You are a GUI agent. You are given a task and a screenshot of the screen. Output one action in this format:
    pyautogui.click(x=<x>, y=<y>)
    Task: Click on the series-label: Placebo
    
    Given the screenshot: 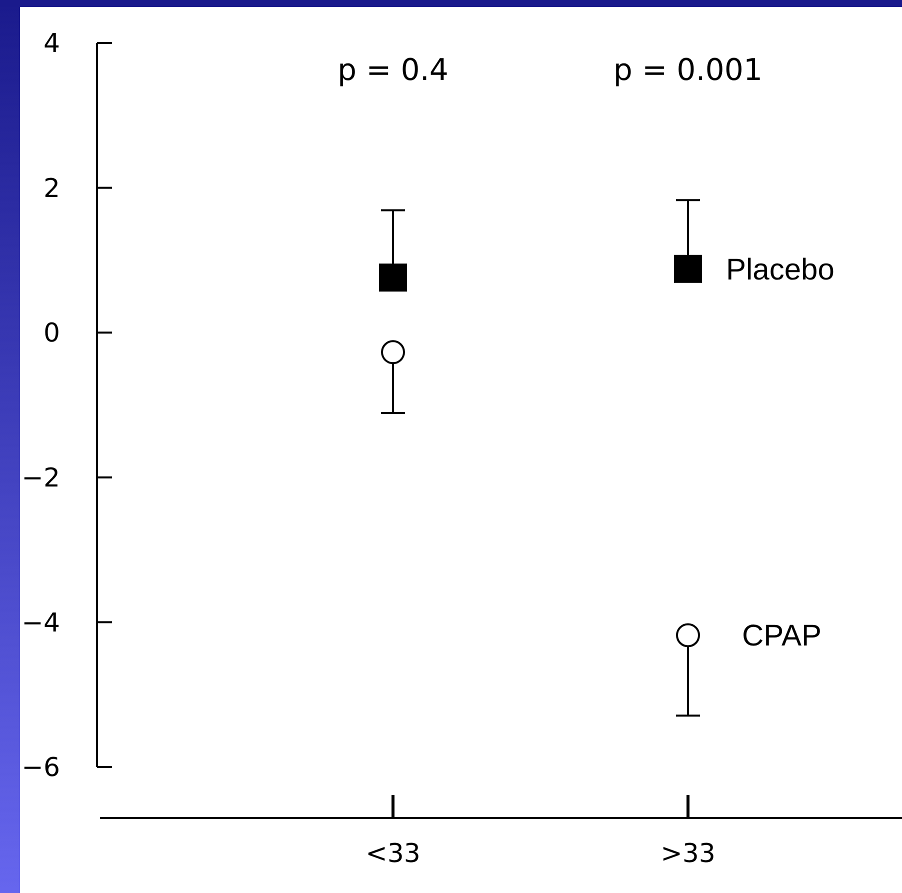 What is the action you would take?
    pyautogui.click(x=780, y=269)
    